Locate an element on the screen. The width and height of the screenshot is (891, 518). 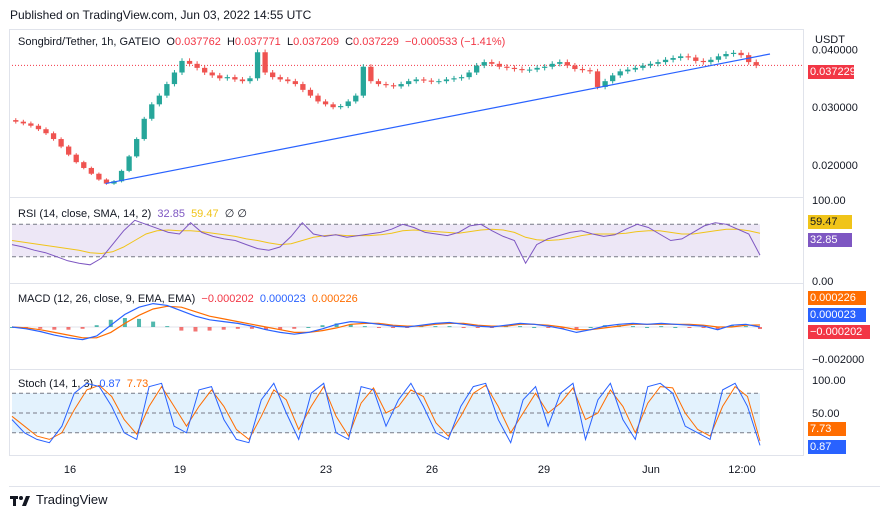
x-axis-tick: Jun is located at coordinates (651, 470).